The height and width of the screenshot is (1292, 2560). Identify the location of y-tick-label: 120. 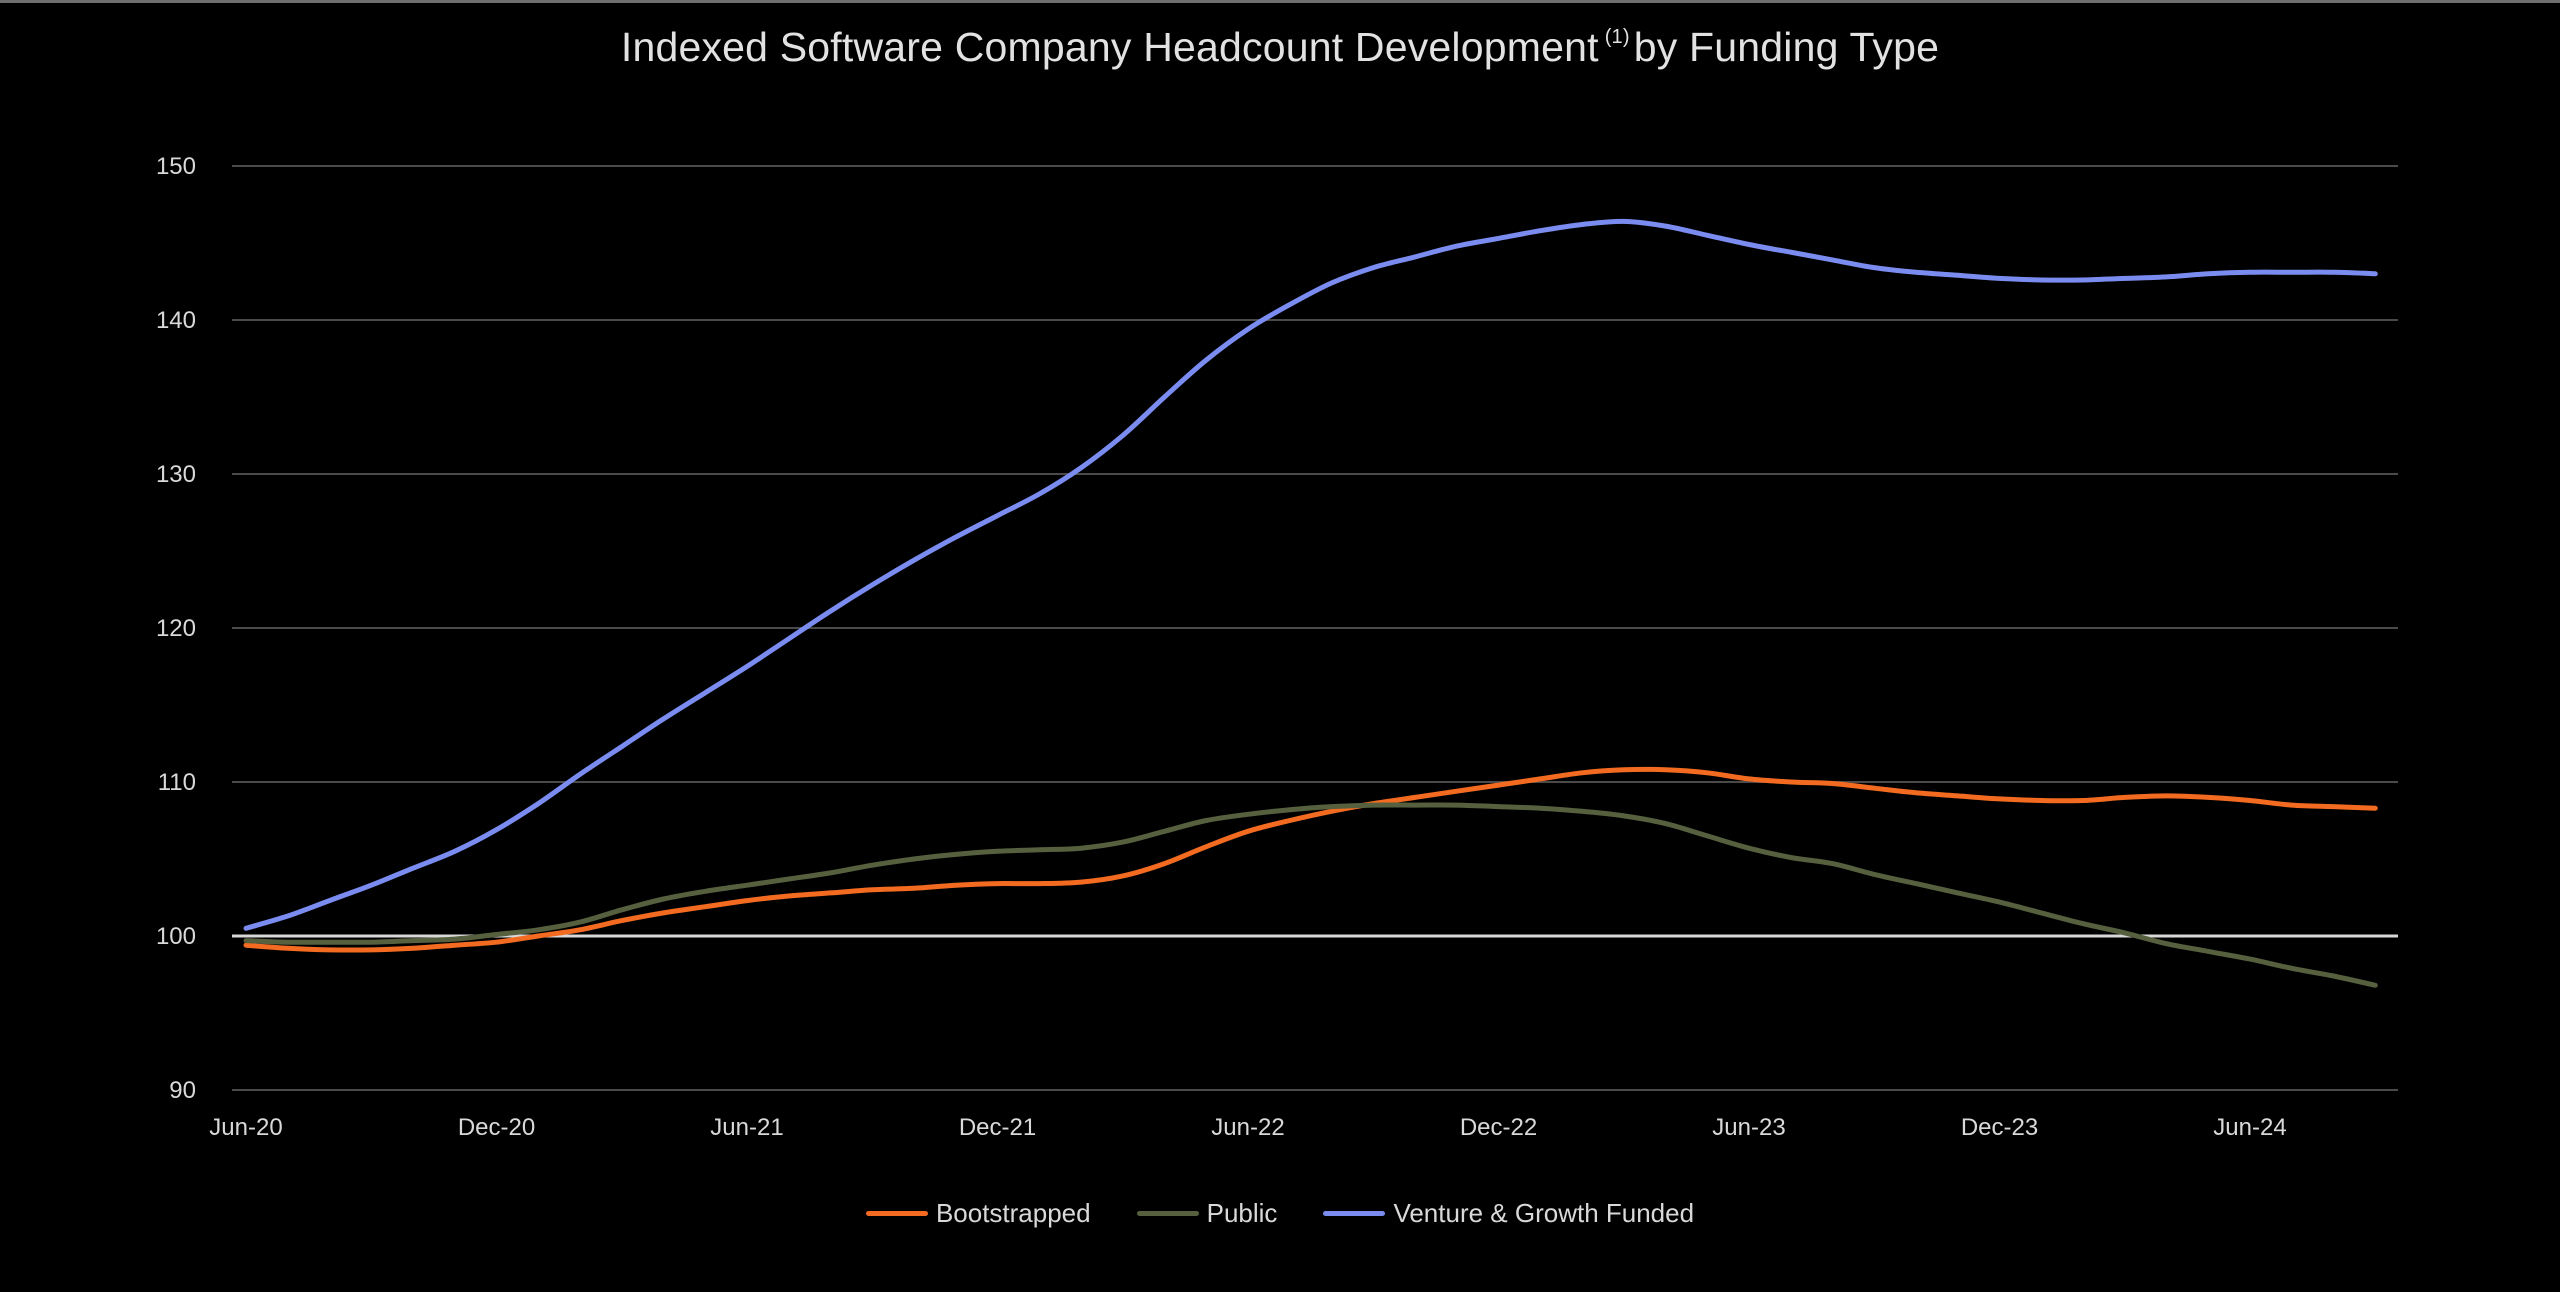
(176, 628).